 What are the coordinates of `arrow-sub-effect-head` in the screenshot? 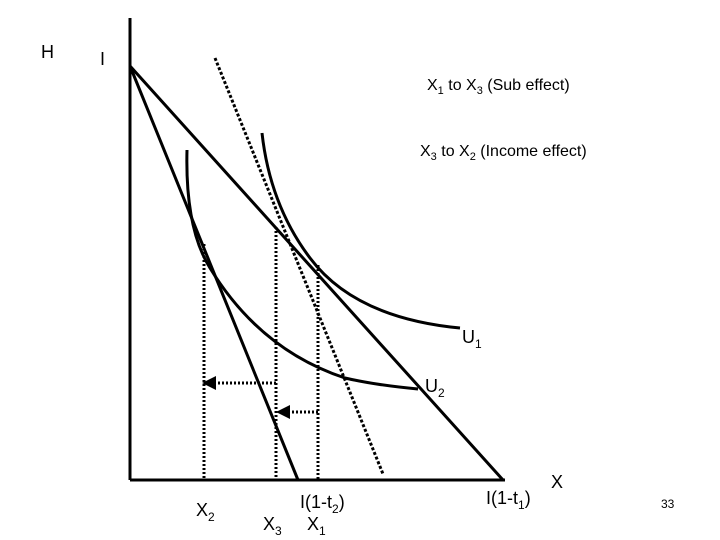 It's located at (283, 412).